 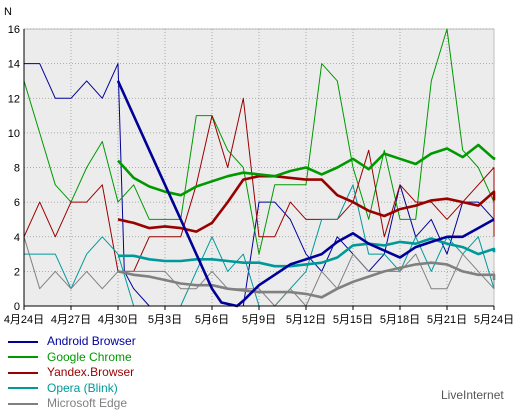 I want to click on legend-item-android-browser: Android Browser, so click(x=72, y=342).